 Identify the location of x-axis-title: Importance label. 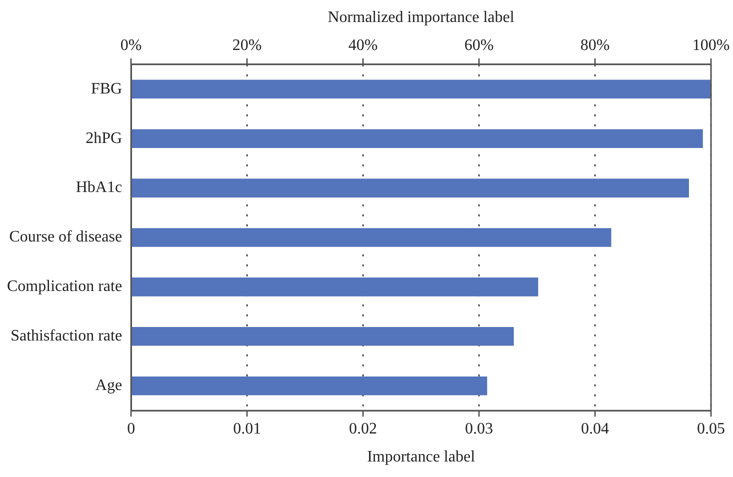
(421, 457).